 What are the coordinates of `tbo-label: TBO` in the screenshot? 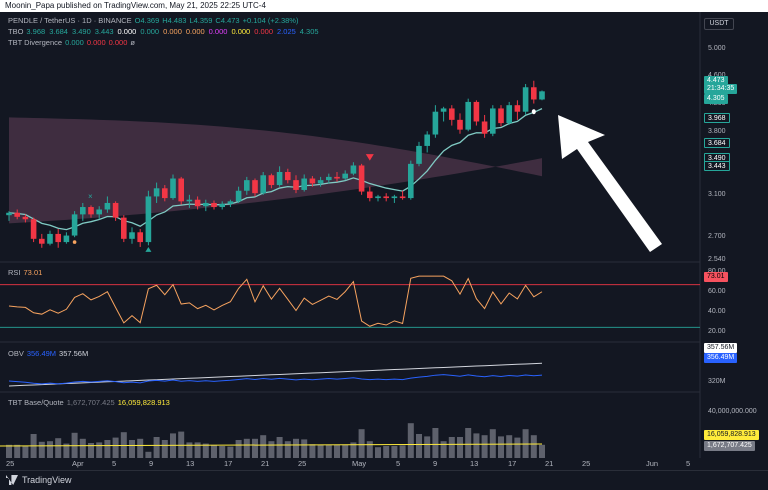 It's located at (16, 31).